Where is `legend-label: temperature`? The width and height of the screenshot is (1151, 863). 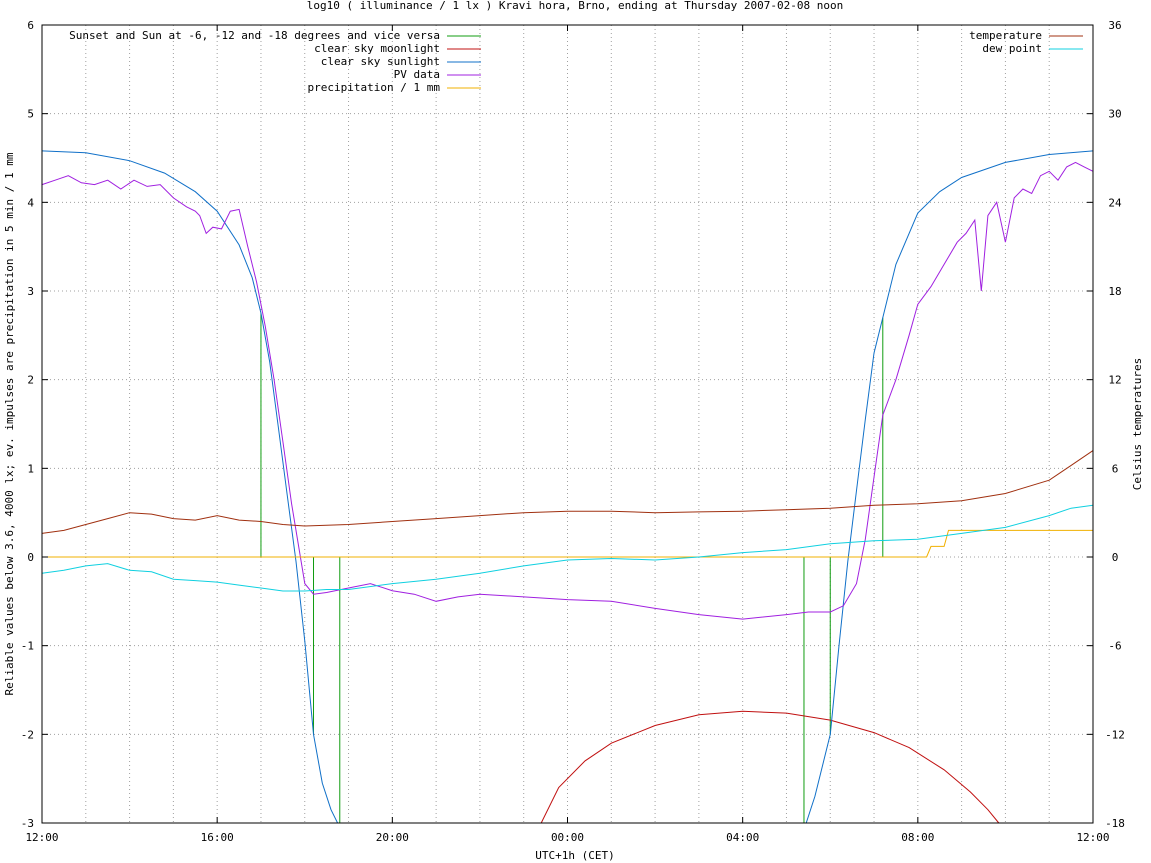
legend-label: temperature is located at coordinates (1005, 35).